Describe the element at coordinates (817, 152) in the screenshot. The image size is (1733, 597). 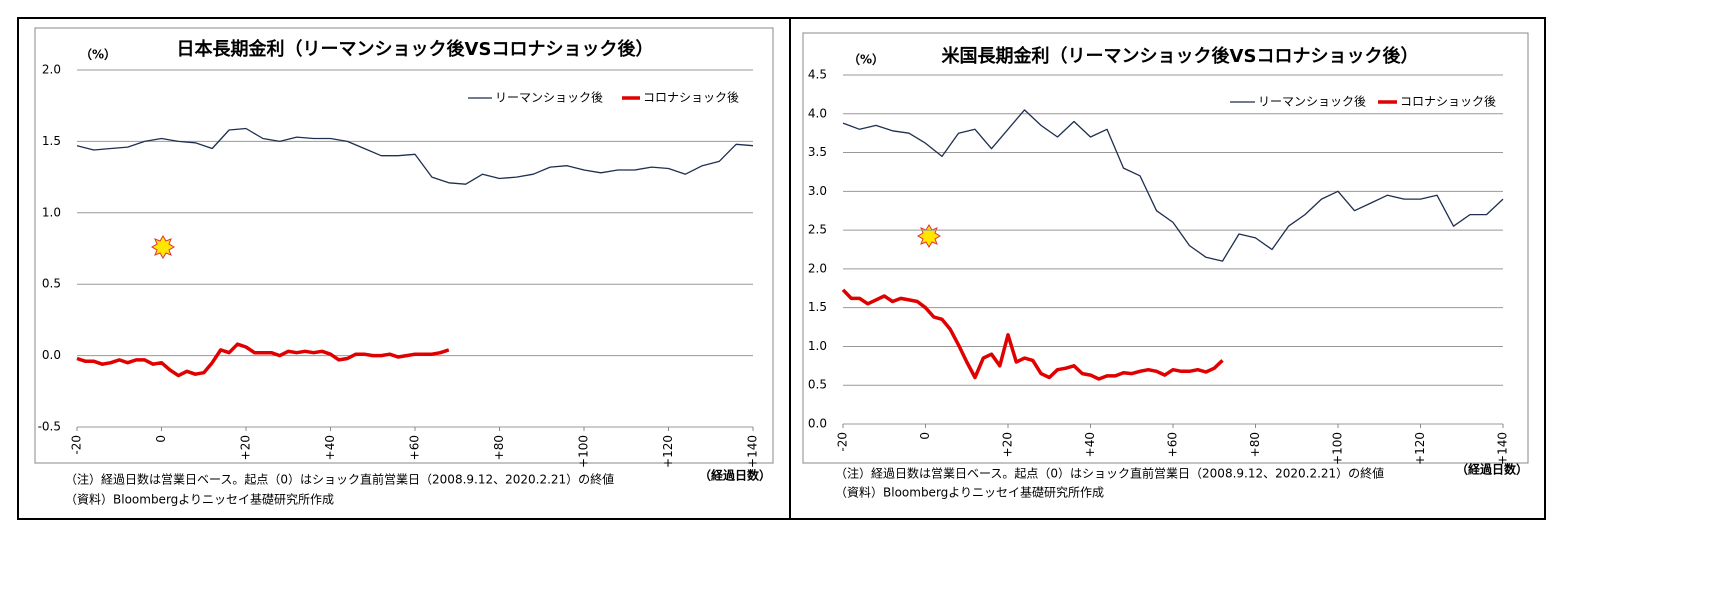
I see `y-tick-label: 3.5` at that location.